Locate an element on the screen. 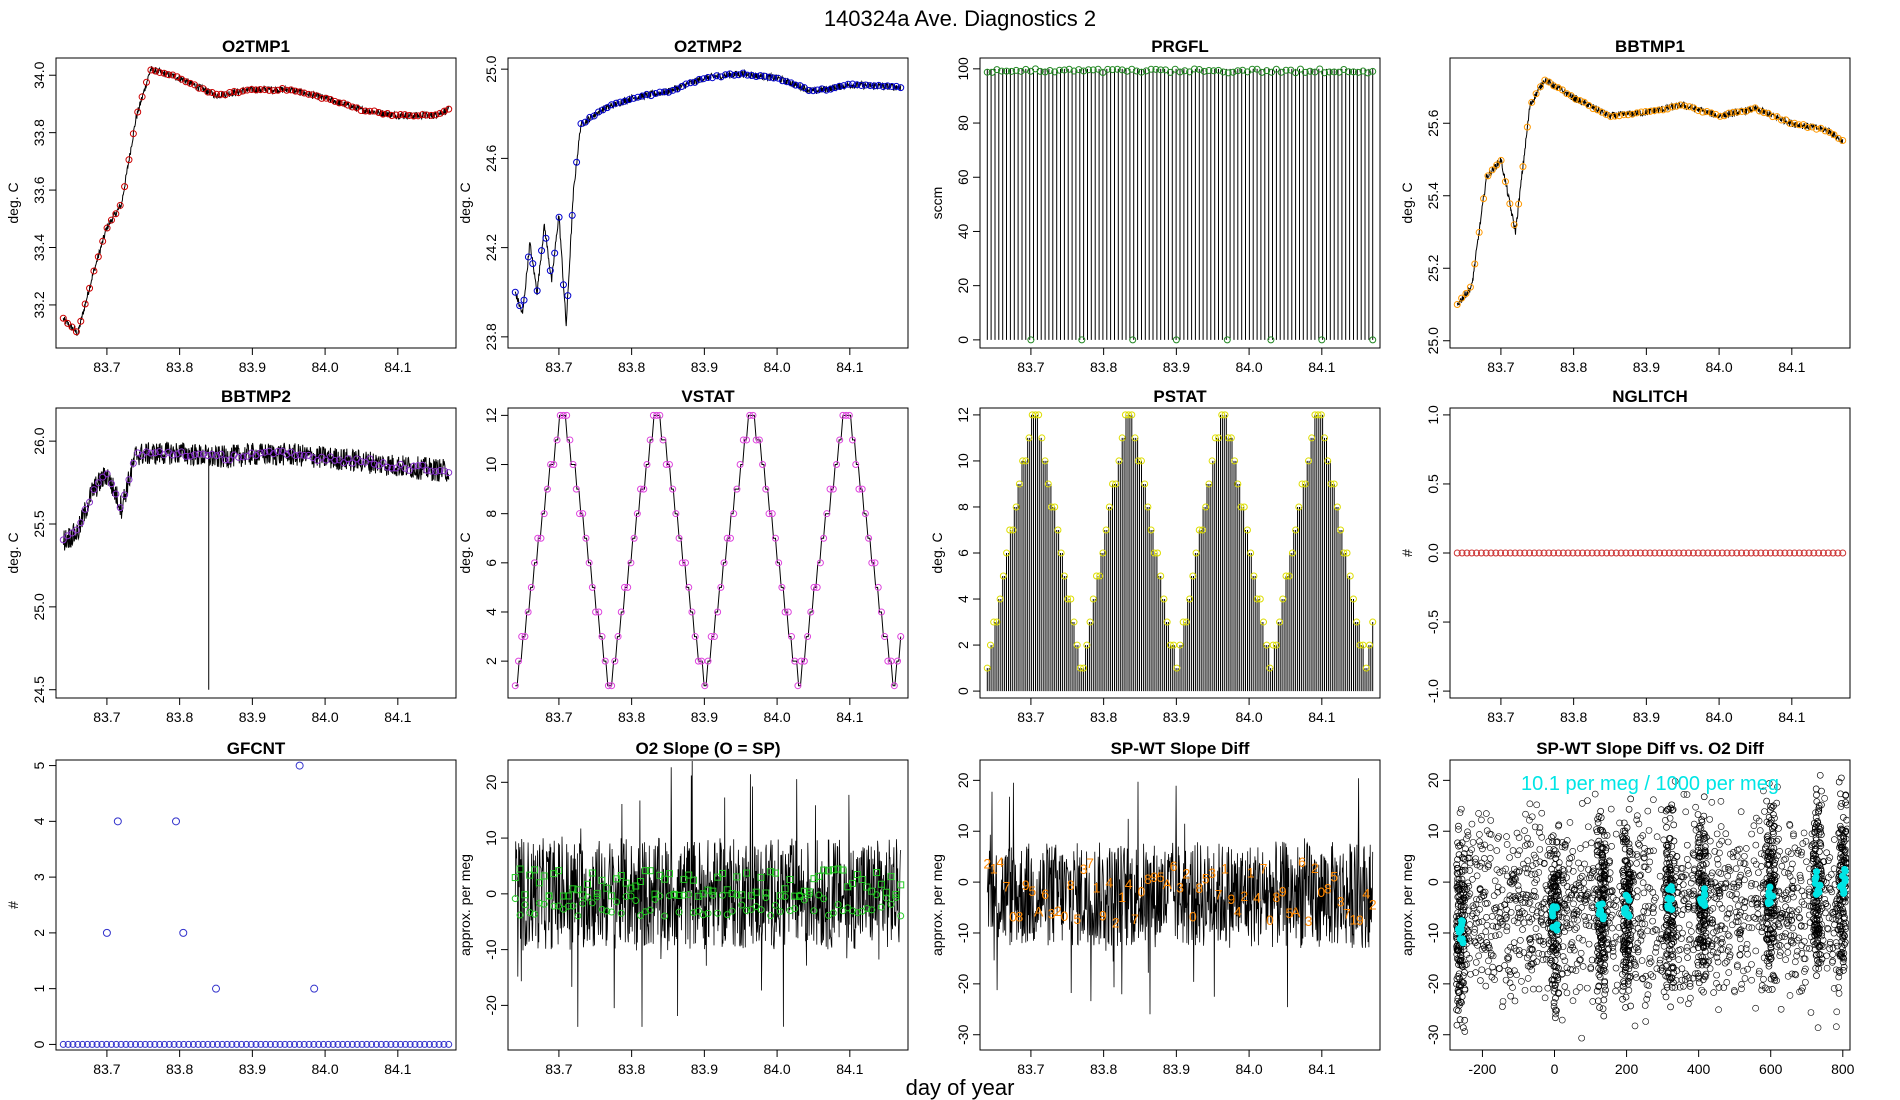  x-tick-label: 84.0 is located at coordinates (324, 1069).